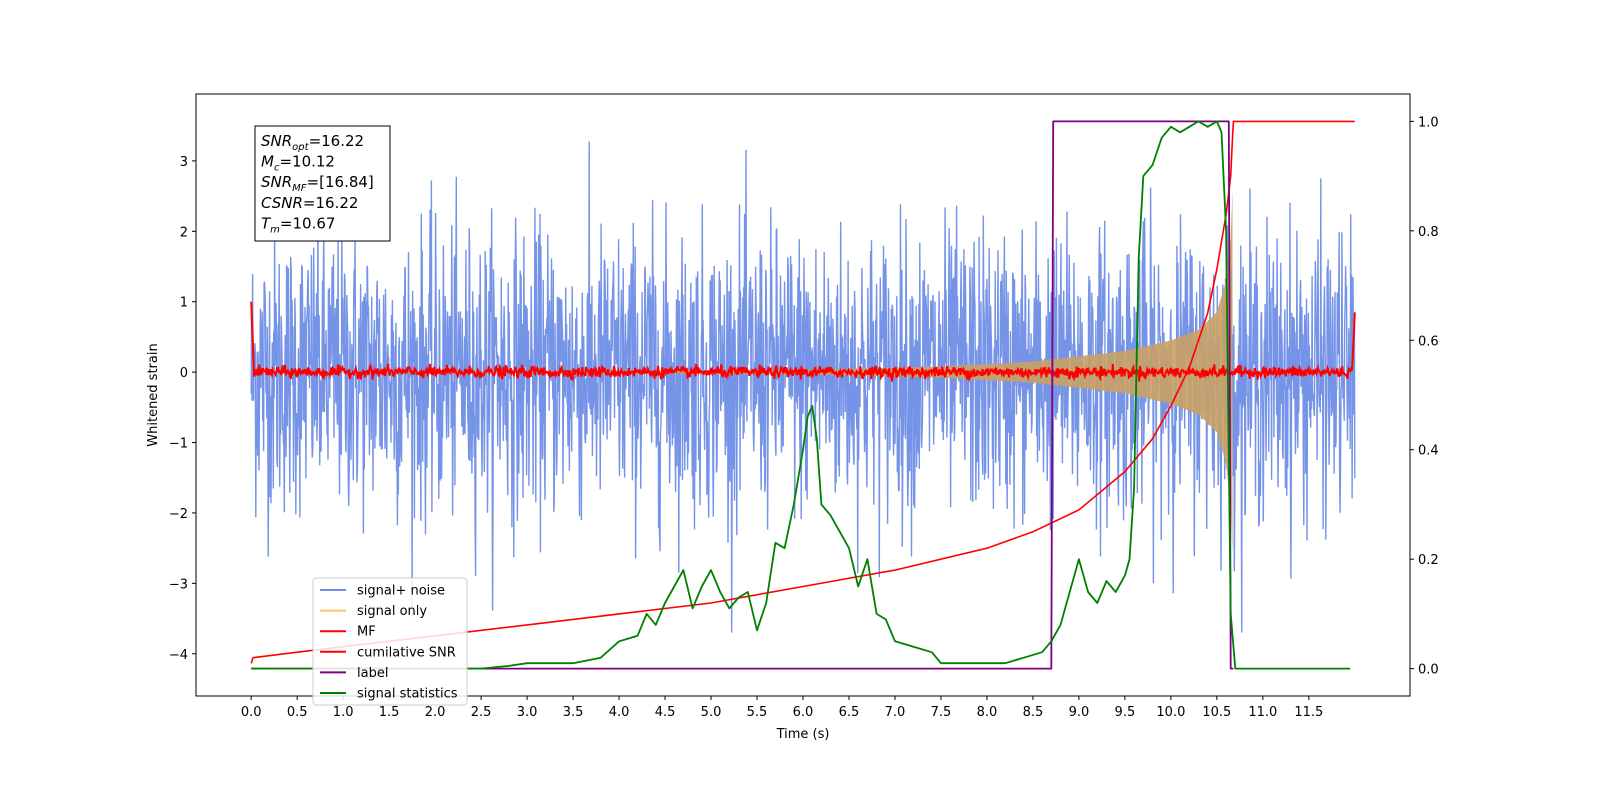 The width and height of the screenshot is (1600, 800). What do you see at coordinates (803, 712) in the screenshot?
I see `x-tick-label: 6.0` at bounding box center [803, 712].